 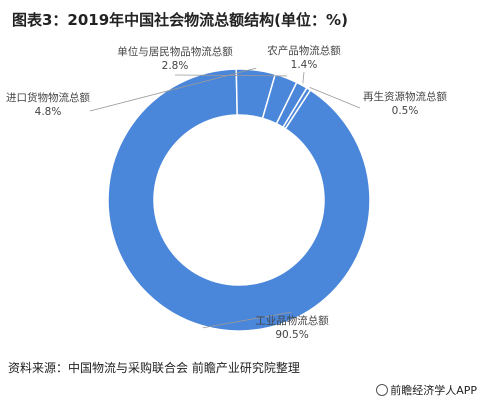 What do you see at coordinates (180, 20) in the screenshot?
I see `chart-title: 图表3：2019年中国社会物流总额结构(单位：%)` at bounding box center [180, 20].